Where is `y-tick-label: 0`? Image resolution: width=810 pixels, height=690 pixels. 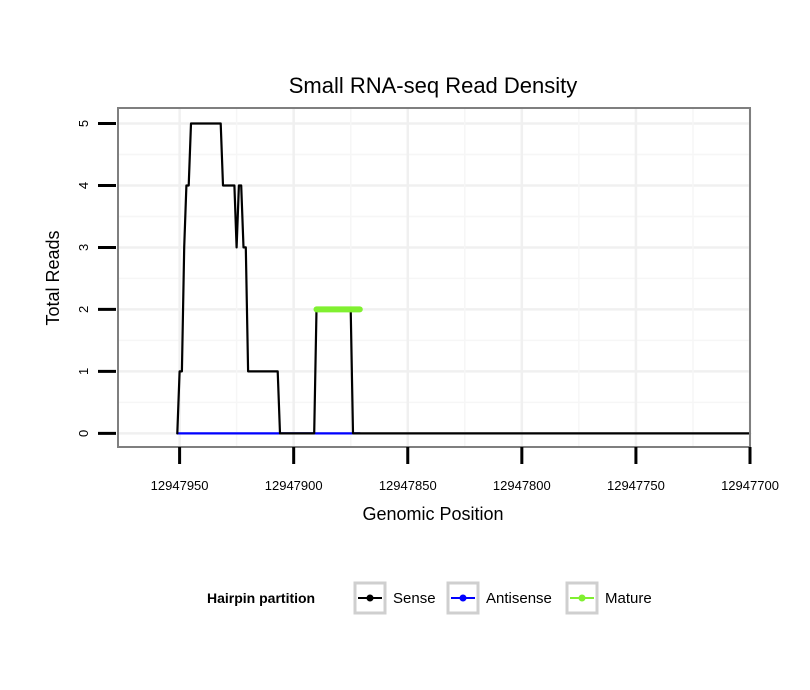 y-tick-label: 0 is located at coordinates (83, 433).